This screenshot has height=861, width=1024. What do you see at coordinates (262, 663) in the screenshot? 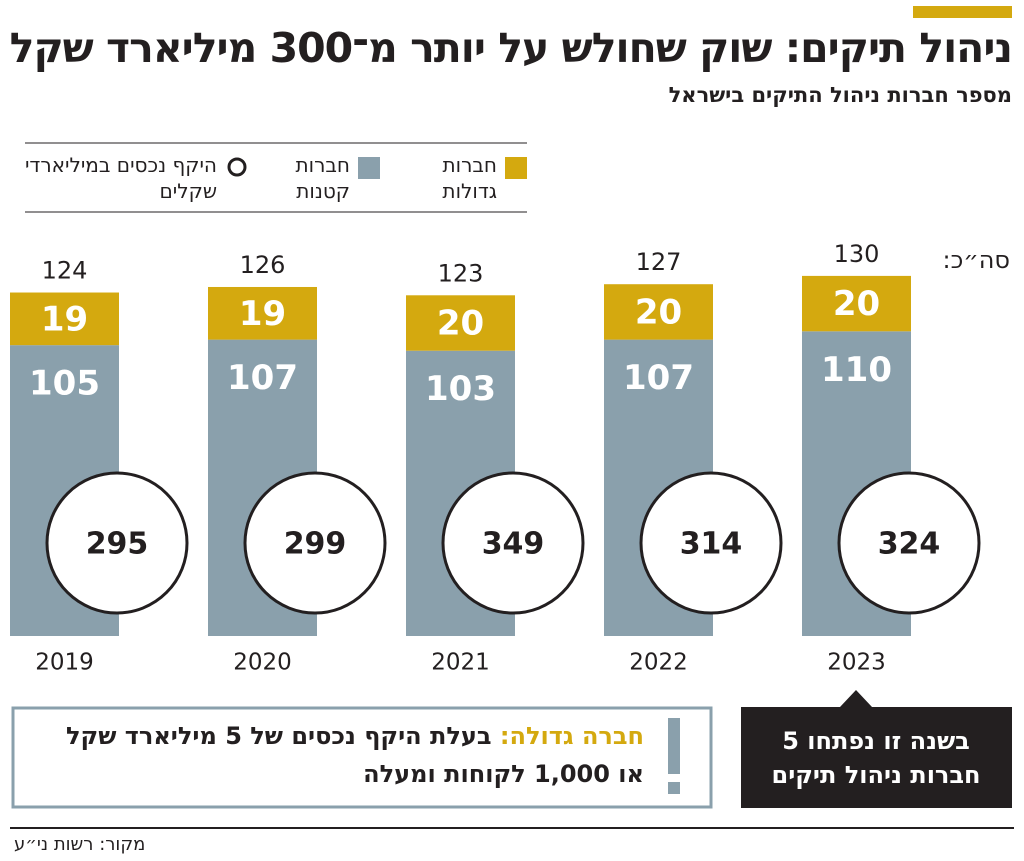
I see `x-tick-label: 2020` at bounding box center [262, 663].